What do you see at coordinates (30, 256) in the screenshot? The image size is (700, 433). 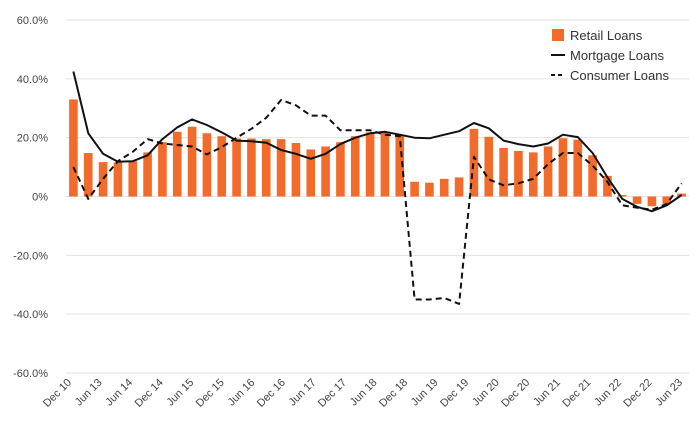 I see `y-tick-label: -20.0%` at bounding box center [30, 256].